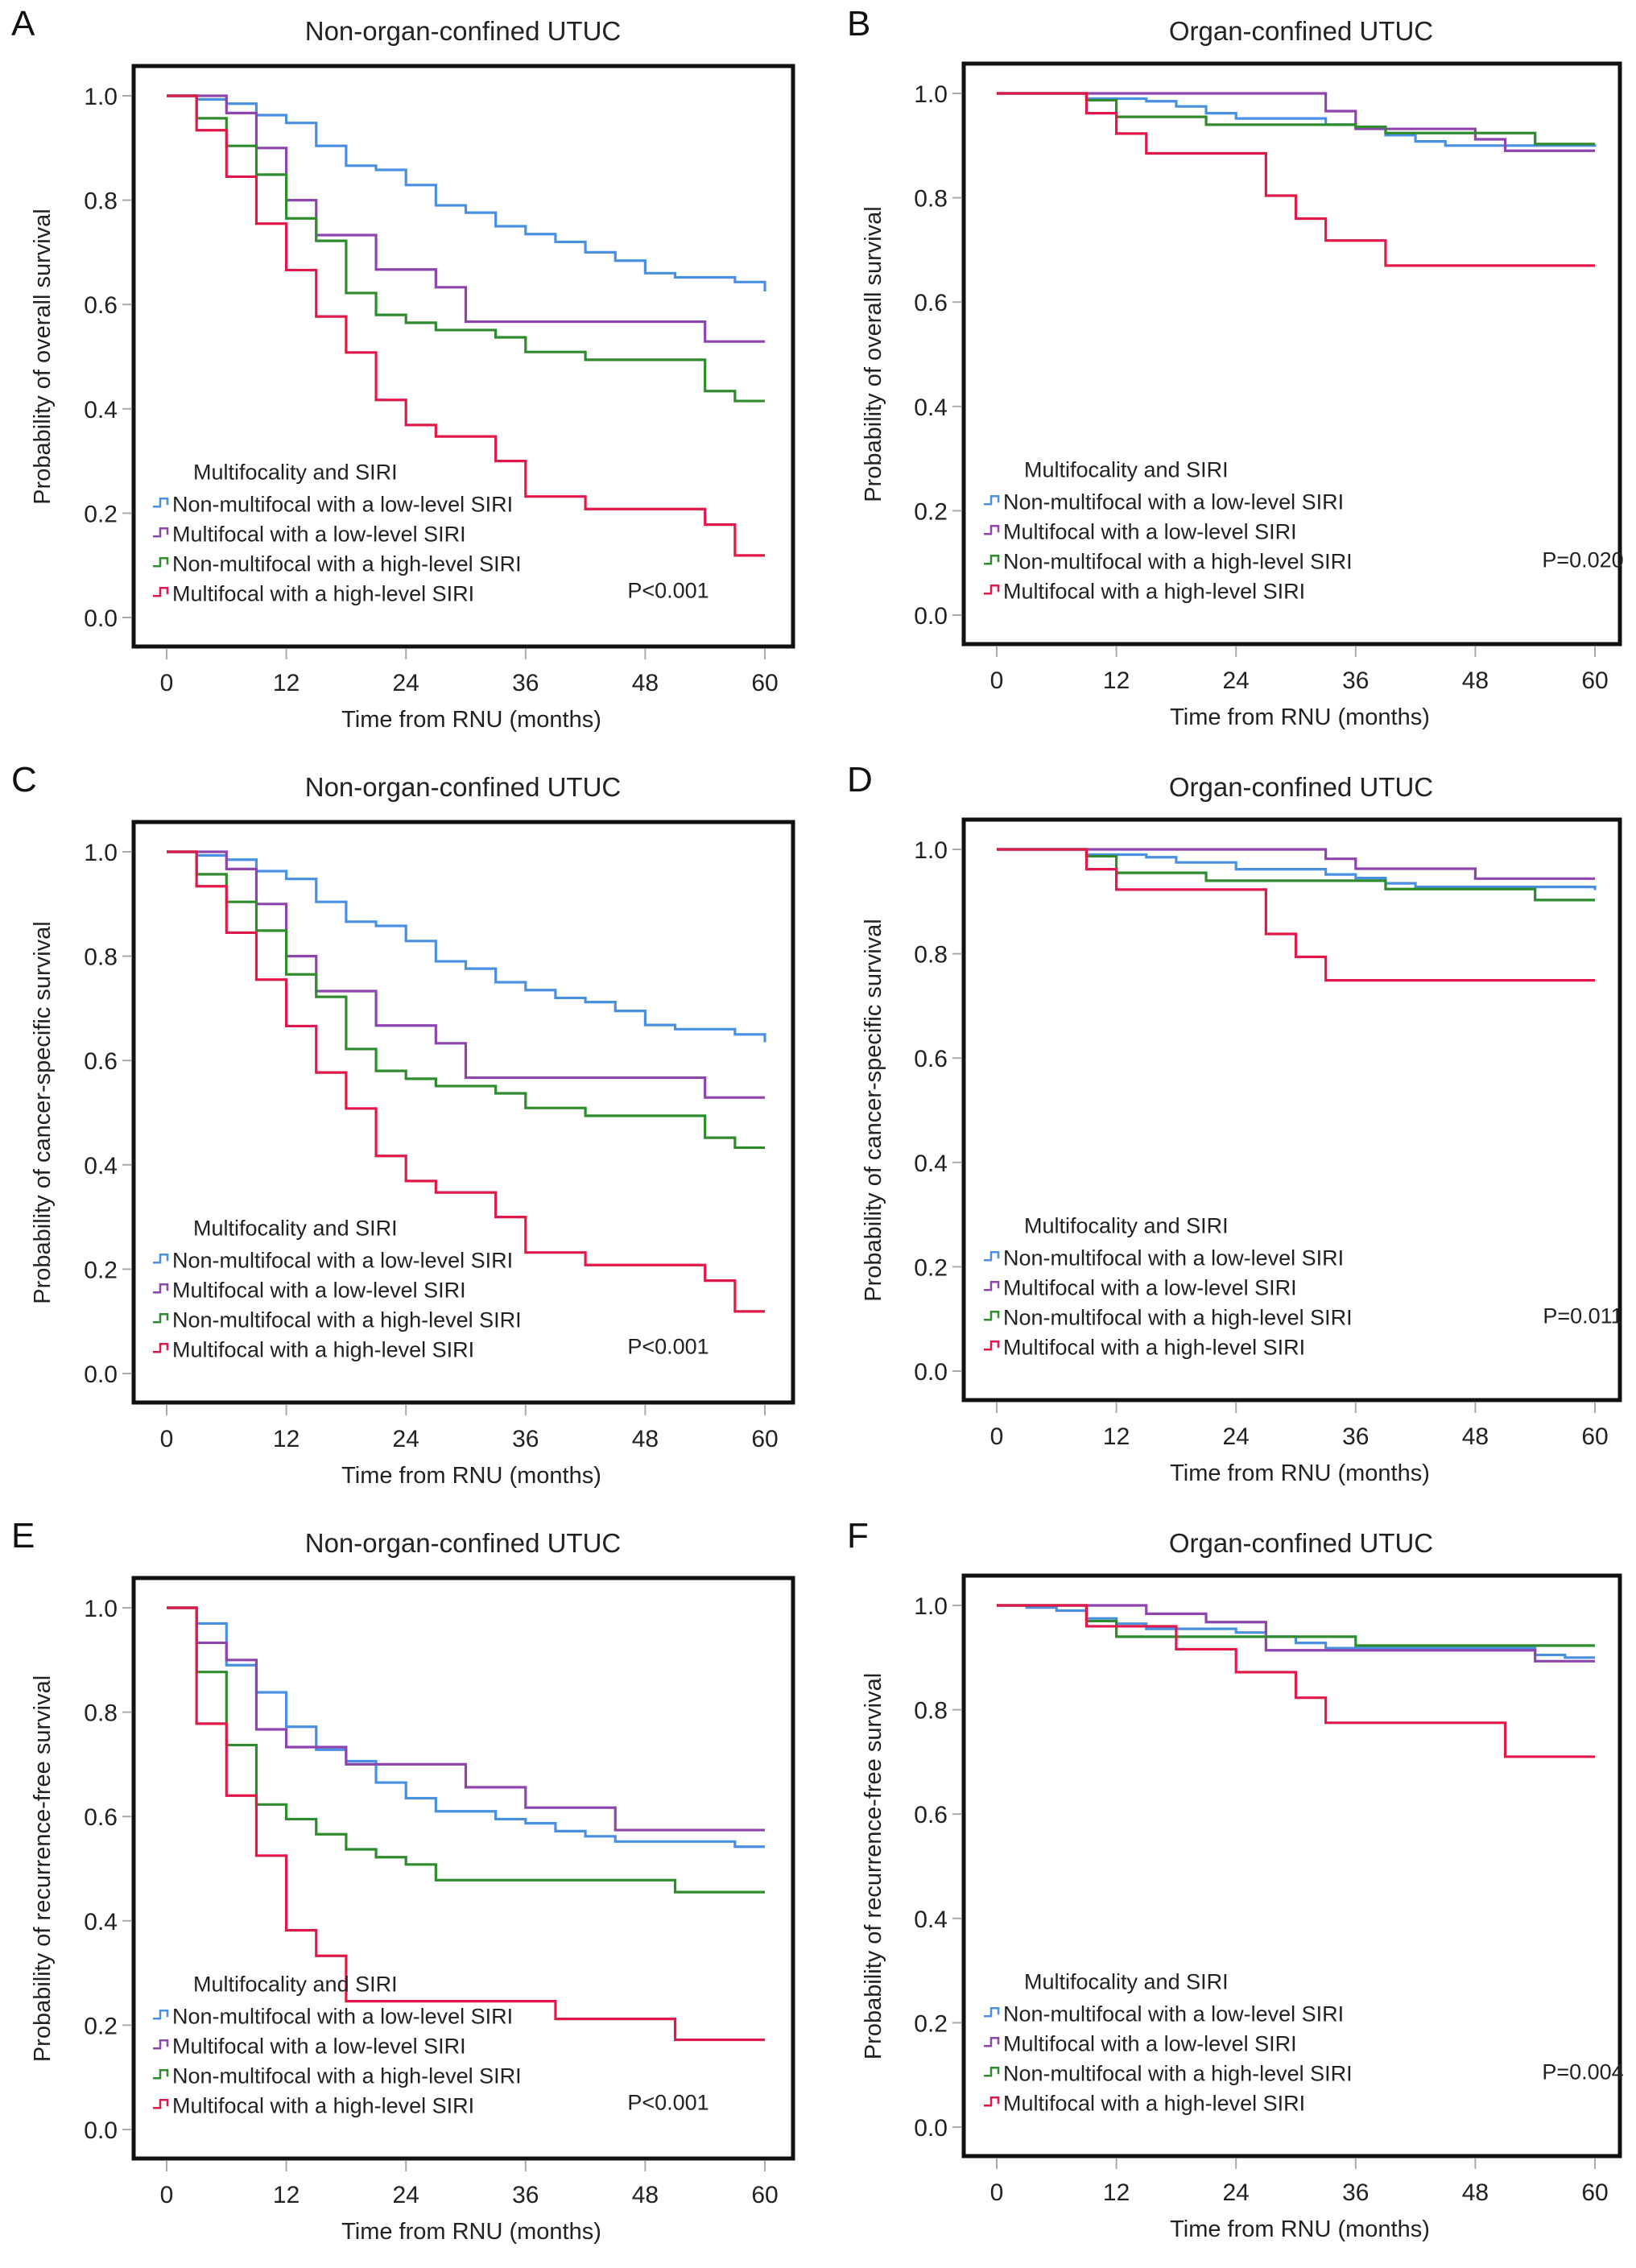  Describe the element at coordinates (466, 192) in the screenshot. I see `km-curve-non-multifocal-low` at that location.